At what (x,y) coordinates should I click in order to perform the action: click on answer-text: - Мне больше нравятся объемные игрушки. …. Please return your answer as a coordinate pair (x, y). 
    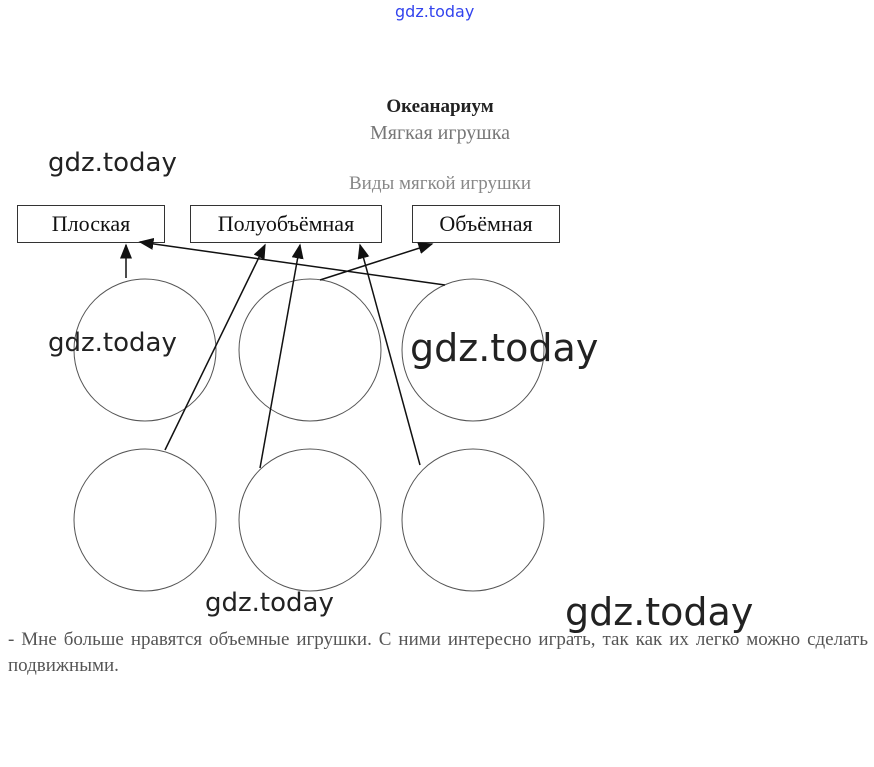
    Looking at the image, I should click on (438, 652).